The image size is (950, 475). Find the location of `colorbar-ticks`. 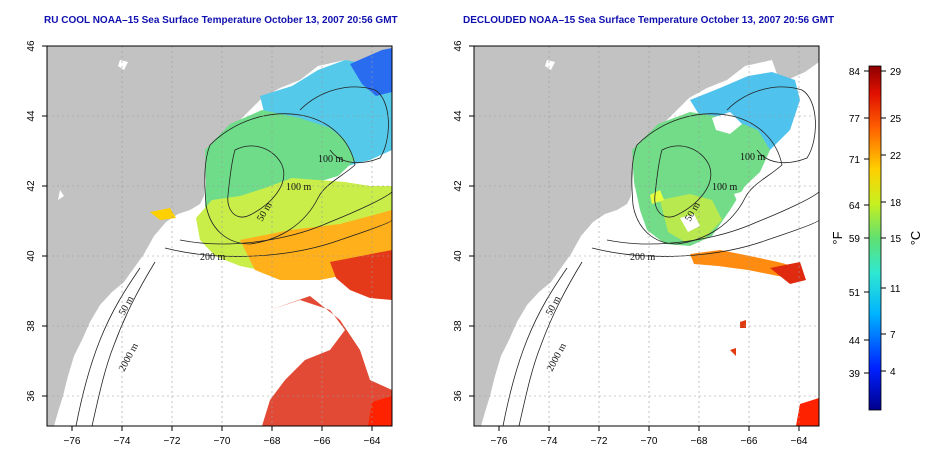

colorbar-ticks is located at coordinates (875, 222).